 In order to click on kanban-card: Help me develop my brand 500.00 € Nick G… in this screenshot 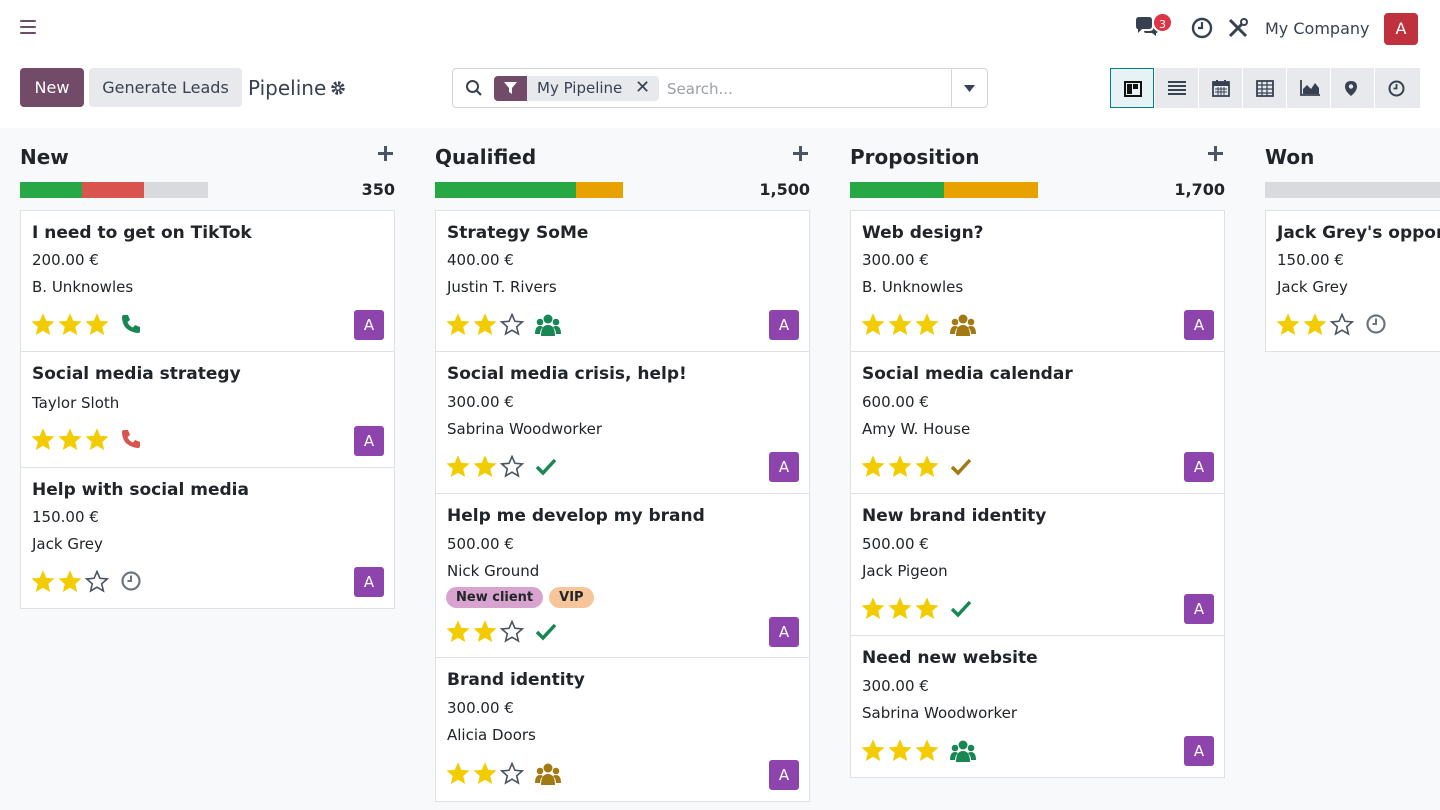, I will do `click(622, 575)`.